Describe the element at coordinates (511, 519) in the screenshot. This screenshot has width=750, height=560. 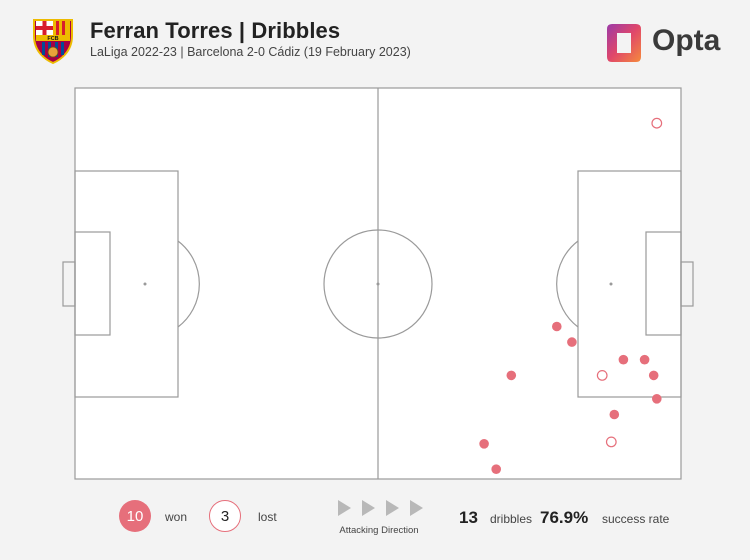
I see `dribbles-label: dribbles` at that location.